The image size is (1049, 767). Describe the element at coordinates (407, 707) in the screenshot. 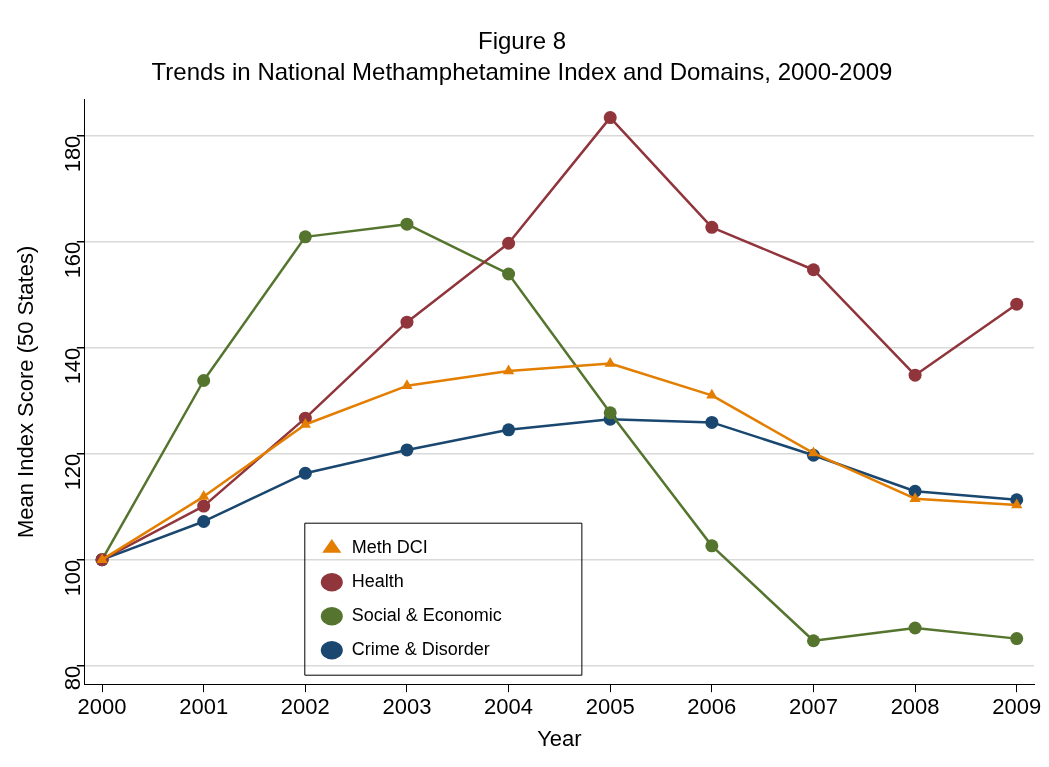

I see `x-tick-label: 2003` at that location.